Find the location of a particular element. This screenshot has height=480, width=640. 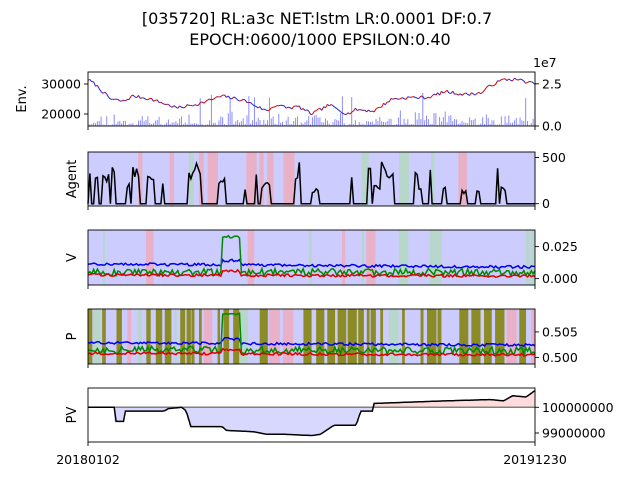

p-panel: 0.500 0.505 P is located at coordinates (321, 338).